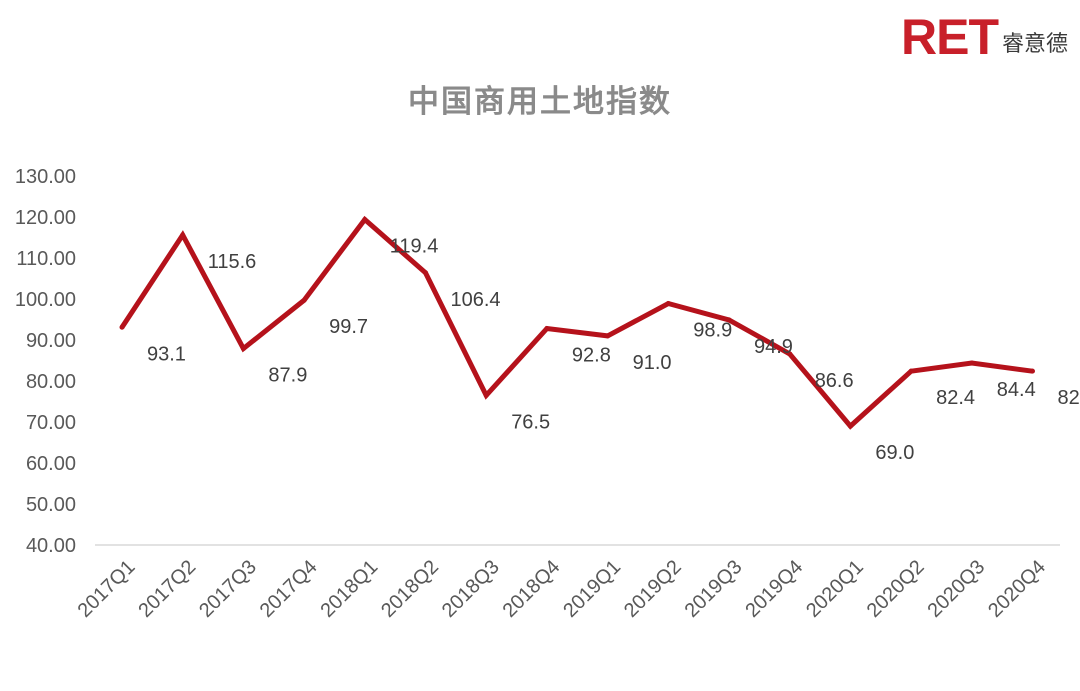 The image size is (1080, 691). I want to click on data-label: 119.4, so click(414, 246).